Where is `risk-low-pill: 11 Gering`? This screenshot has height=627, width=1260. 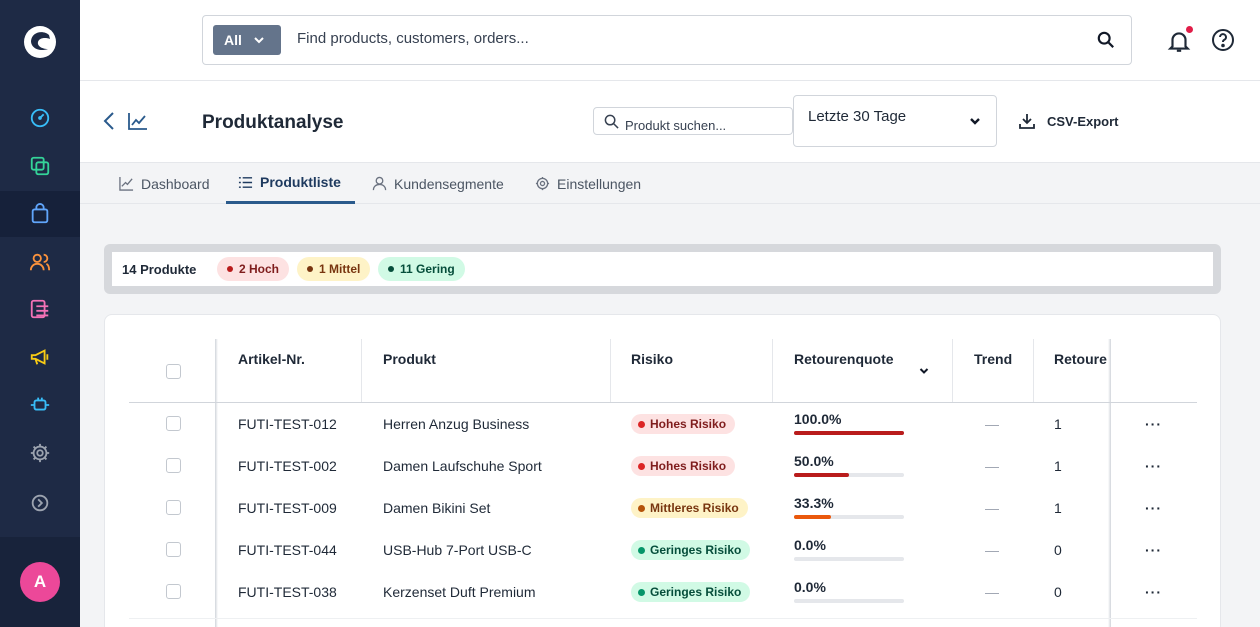 risk-low-pill: 11 Gering is located at coordinates (421, 269).